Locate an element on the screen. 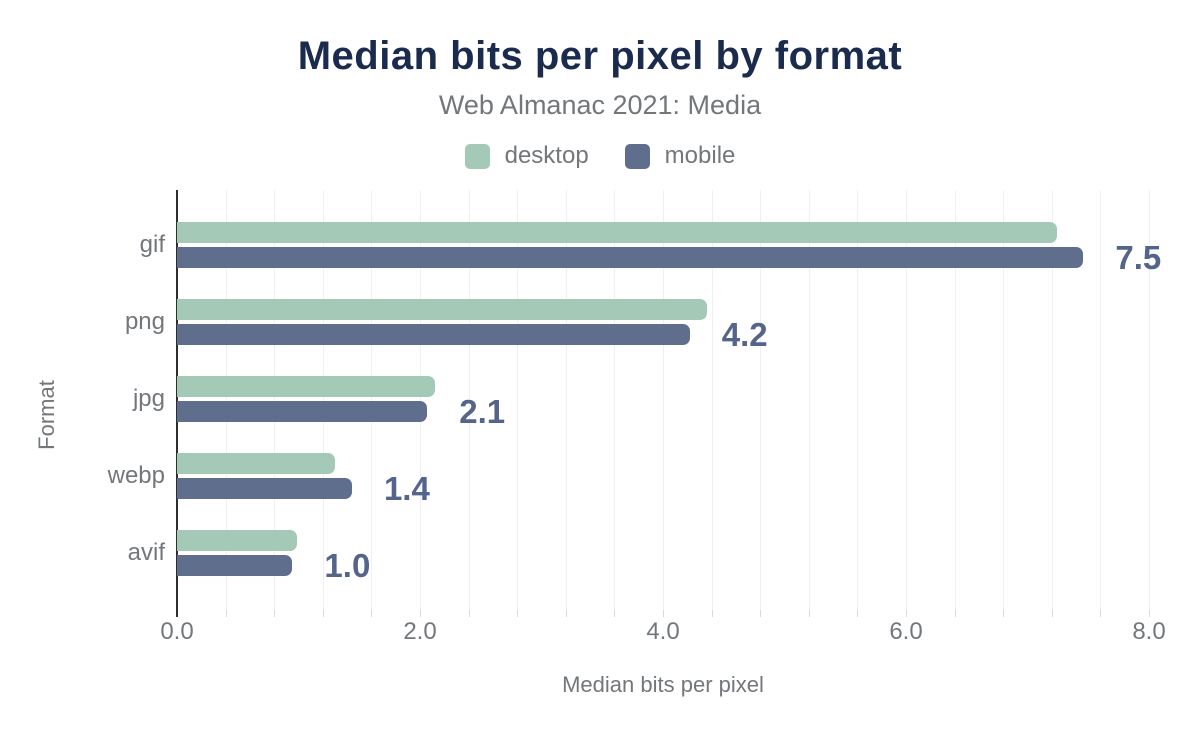  value-label-avif: 1.0 is located at coordinates (347, 565).